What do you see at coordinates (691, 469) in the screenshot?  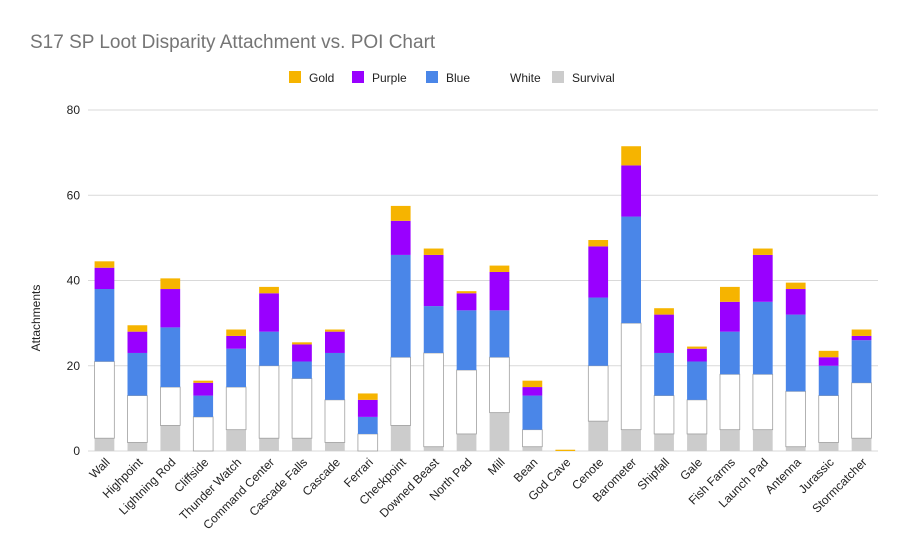 I see `x-tick-label: Gale` at bounding box center [691, 469].